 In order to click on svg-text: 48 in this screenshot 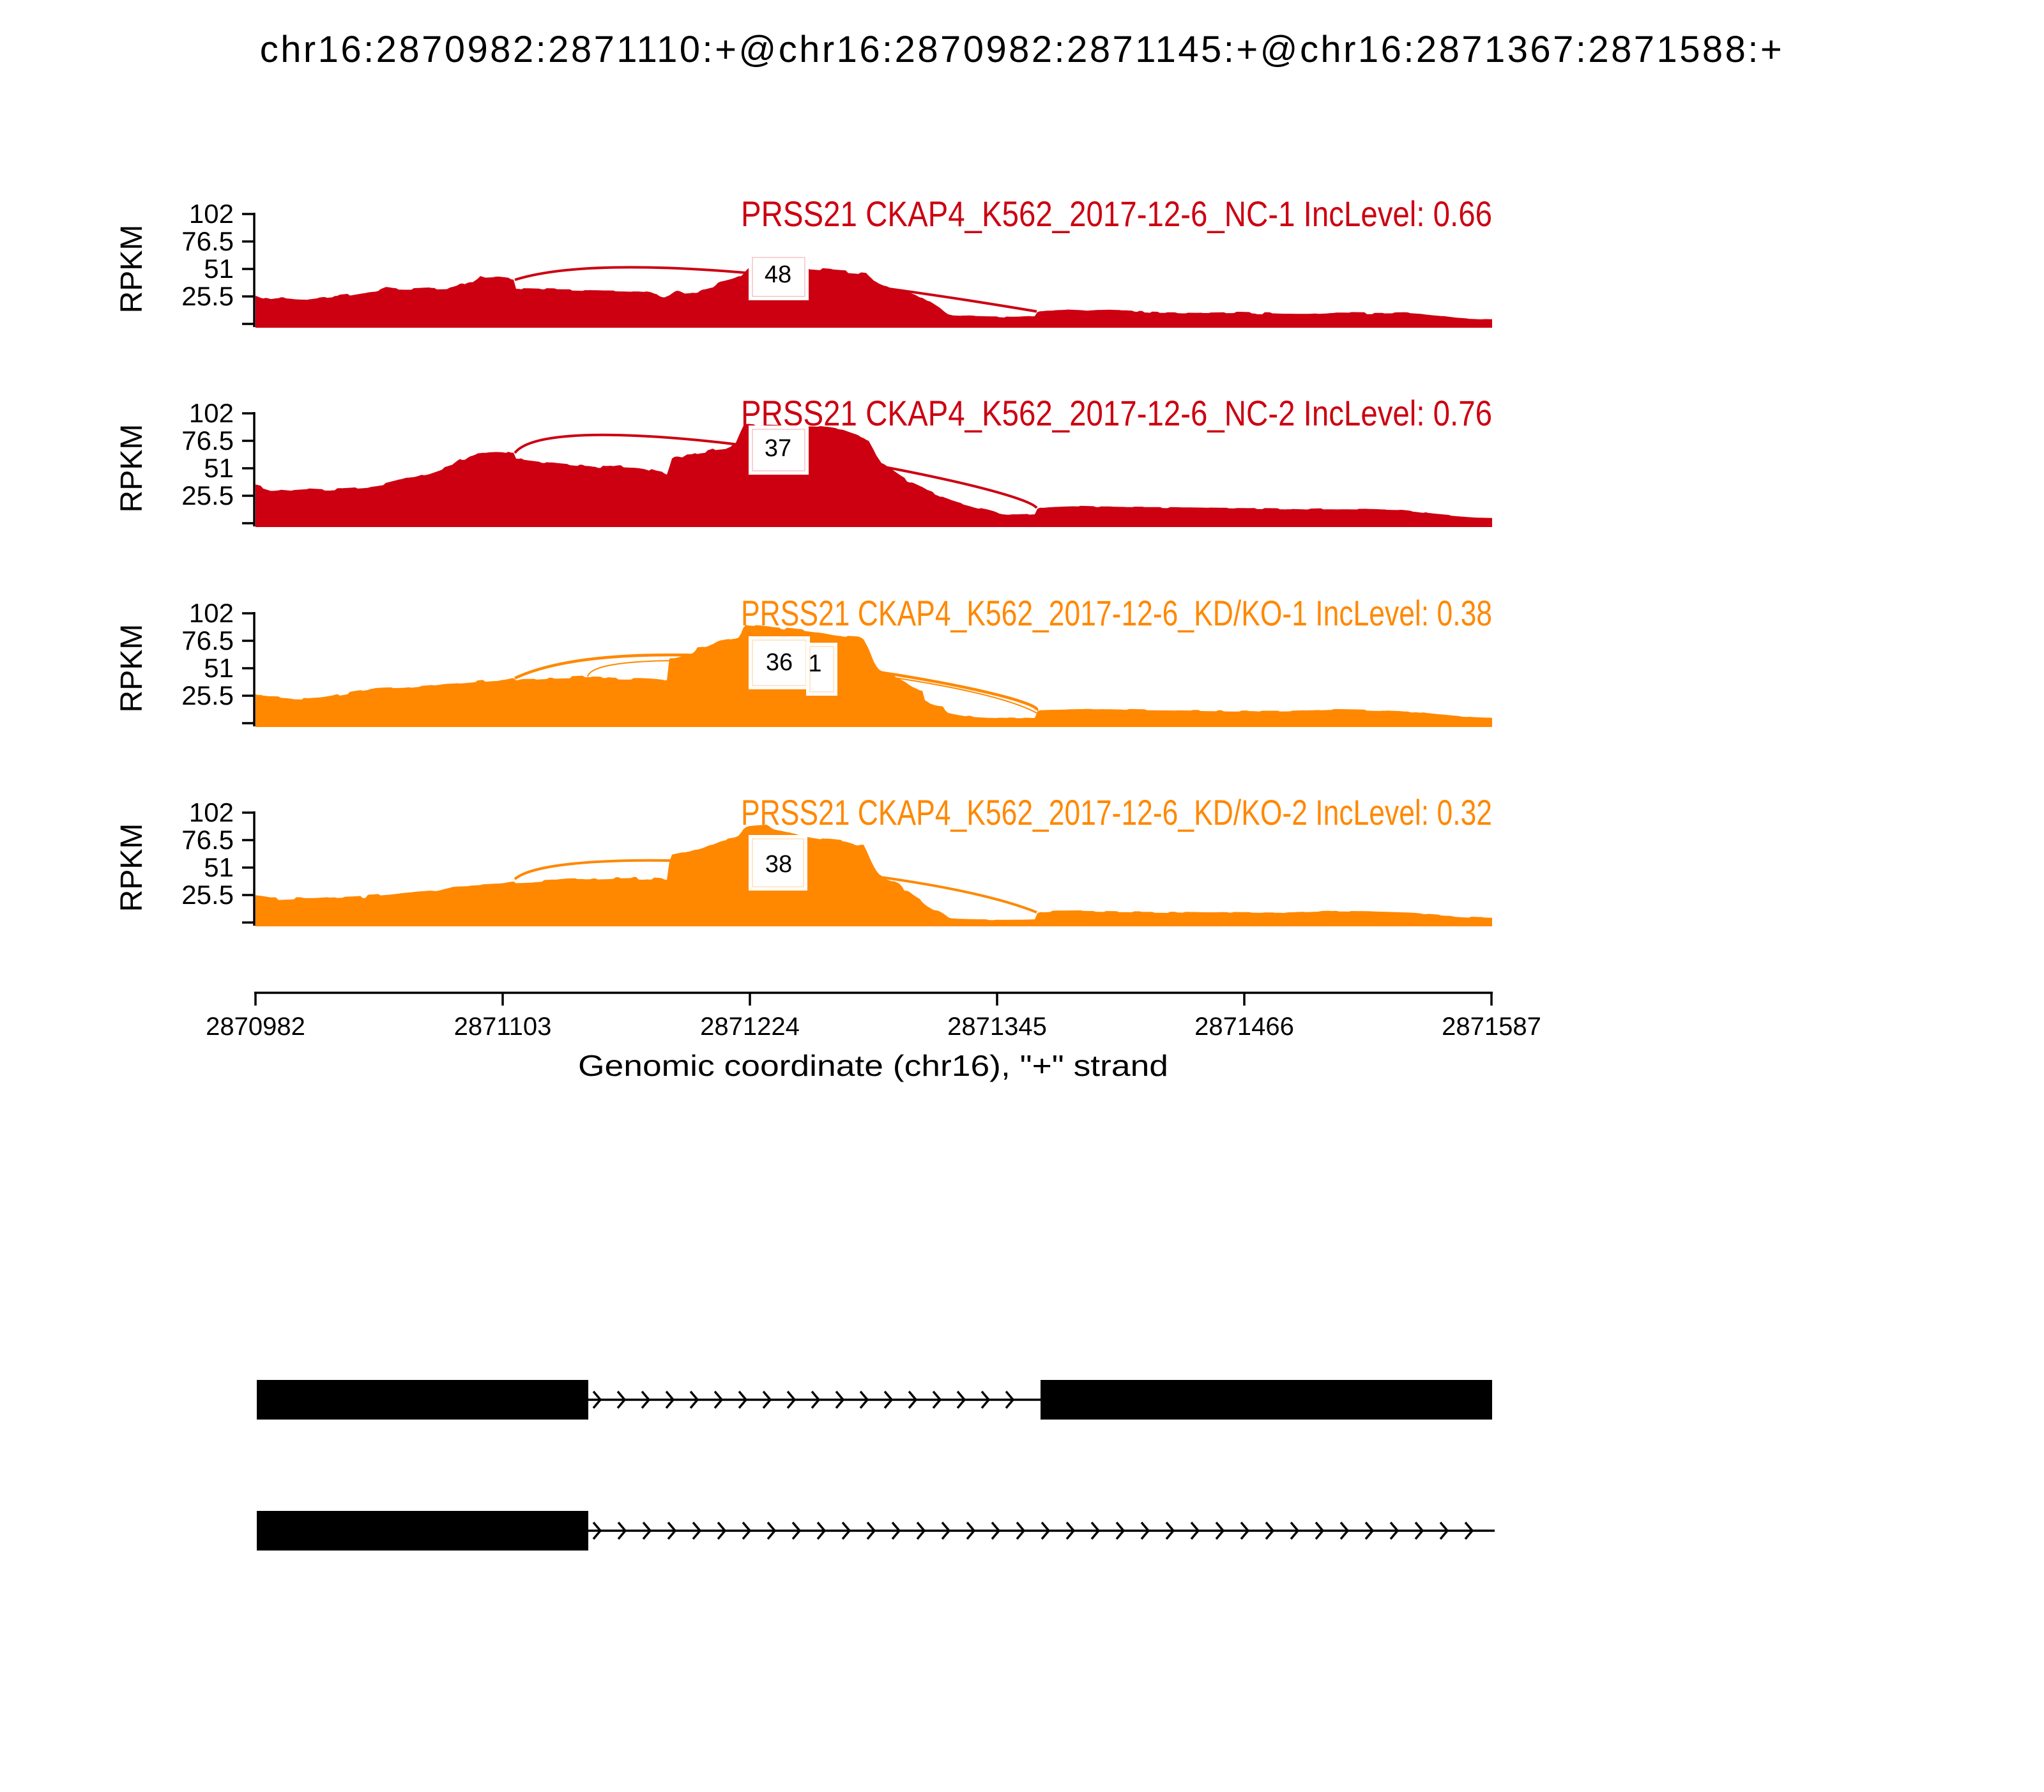, I will do `click(778, 275)`.